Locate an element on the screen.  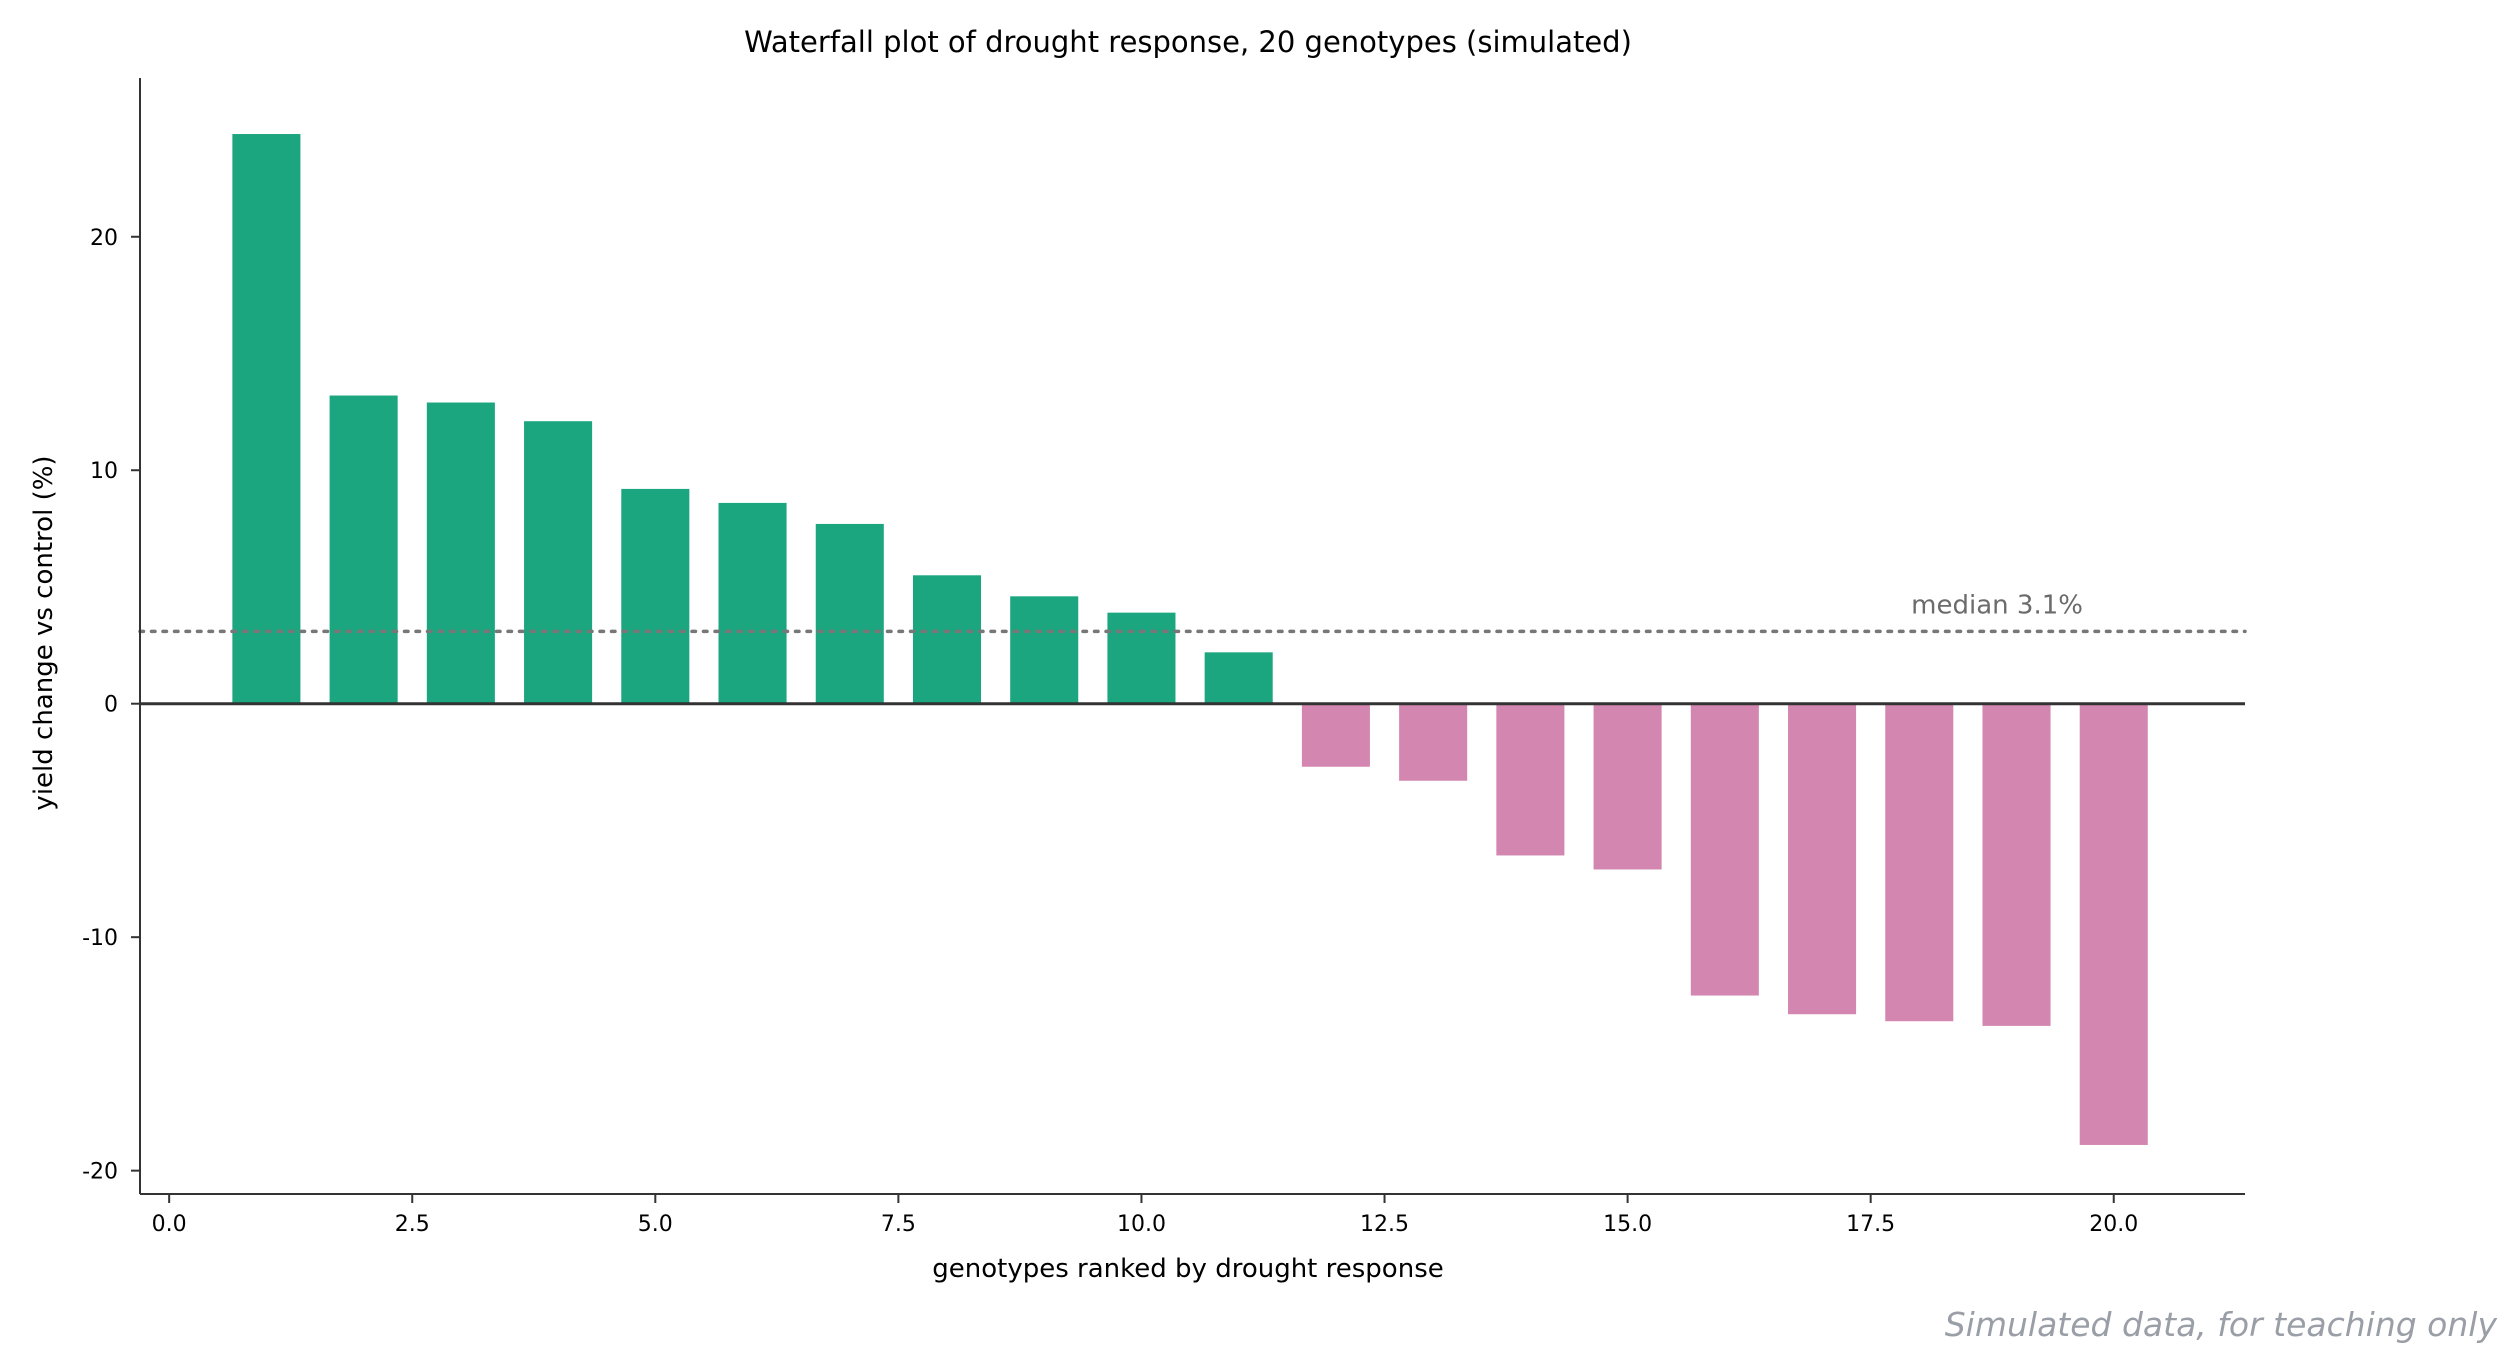
x-tick-label: 0.0 is located at coordinates (169, 1224).